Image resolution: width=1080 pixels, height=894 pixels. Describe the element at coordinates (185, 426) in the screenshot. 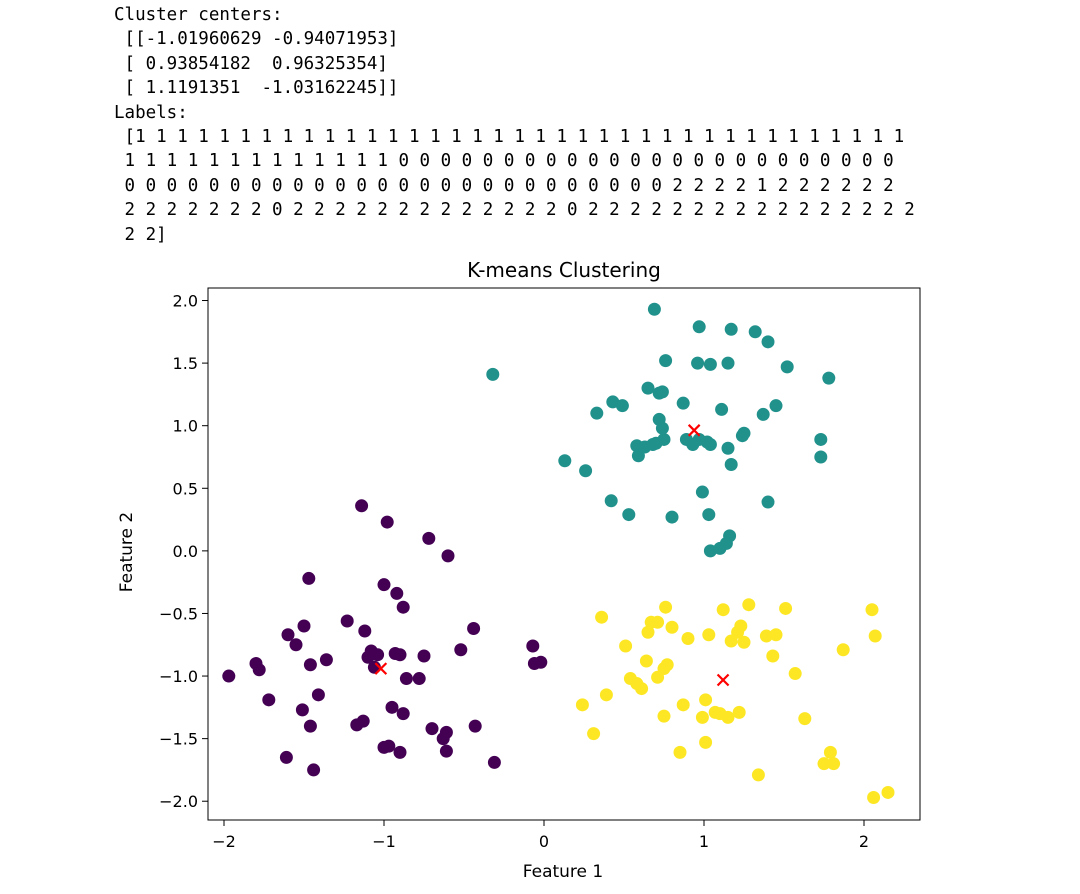

I see `y-tick-label: 1.0` at that location.